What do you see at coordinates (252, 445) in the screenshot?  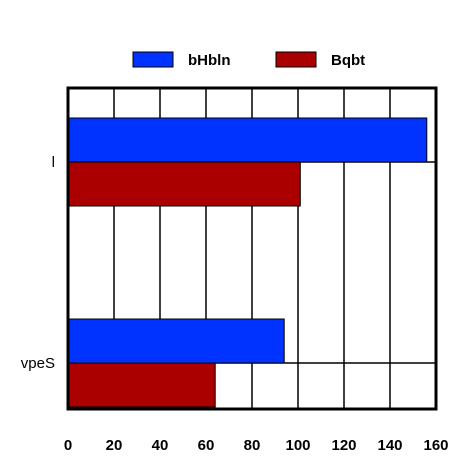 I see `x-tick-label-4: 80` at bounding box center [252, 445].